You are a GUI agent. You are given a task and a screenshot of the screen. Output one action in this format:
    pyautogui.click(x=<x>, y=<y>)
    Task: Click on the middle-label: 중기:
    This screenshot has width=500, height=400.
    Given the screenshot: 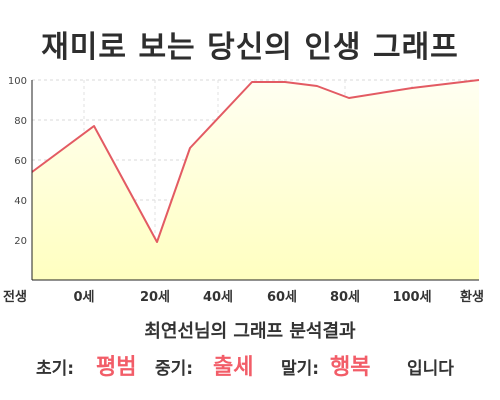 What is the action you would take?
    pyautogui.click(x=174, y=369)
    